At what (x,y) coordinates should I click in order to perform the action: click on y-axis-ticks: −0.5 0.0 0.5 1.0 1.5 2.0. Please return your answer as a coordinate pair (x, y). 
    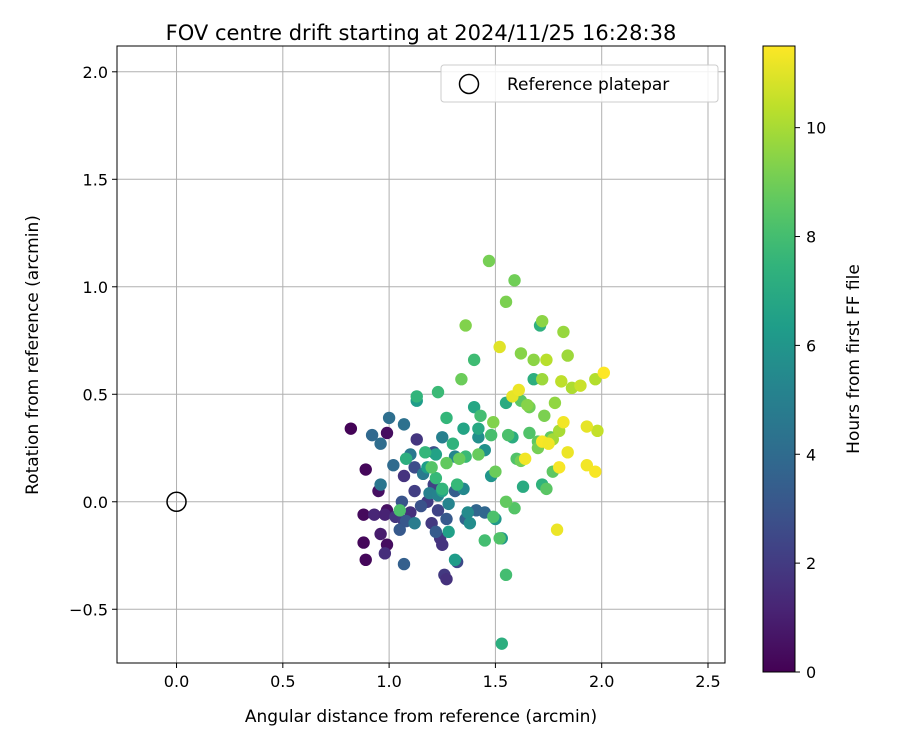
    Looking at the image, I should click on (93, 341).